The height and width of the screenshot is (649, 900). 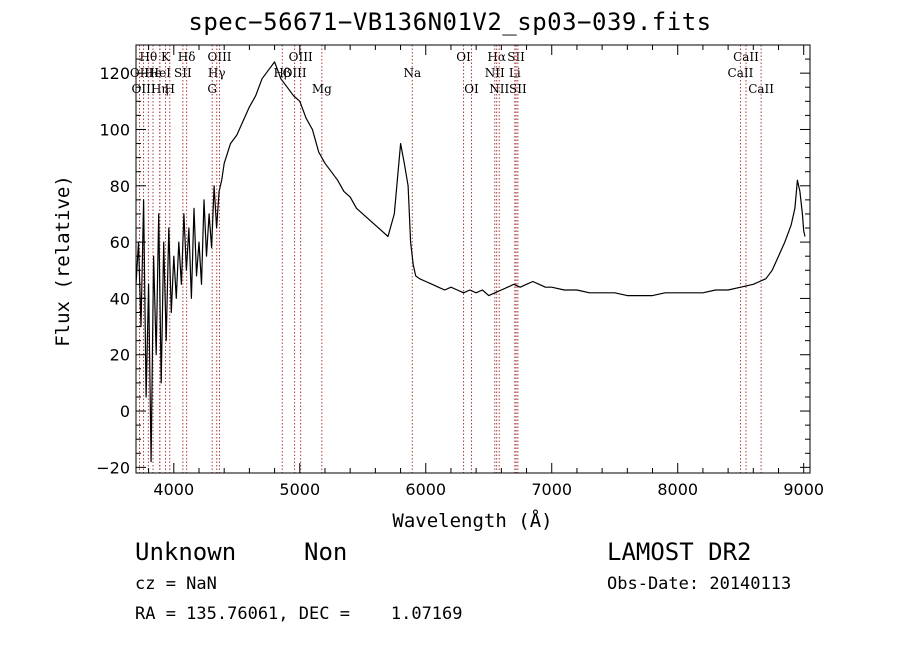 I want to click on line-marker-label: Na, so click(x=412, y=73).